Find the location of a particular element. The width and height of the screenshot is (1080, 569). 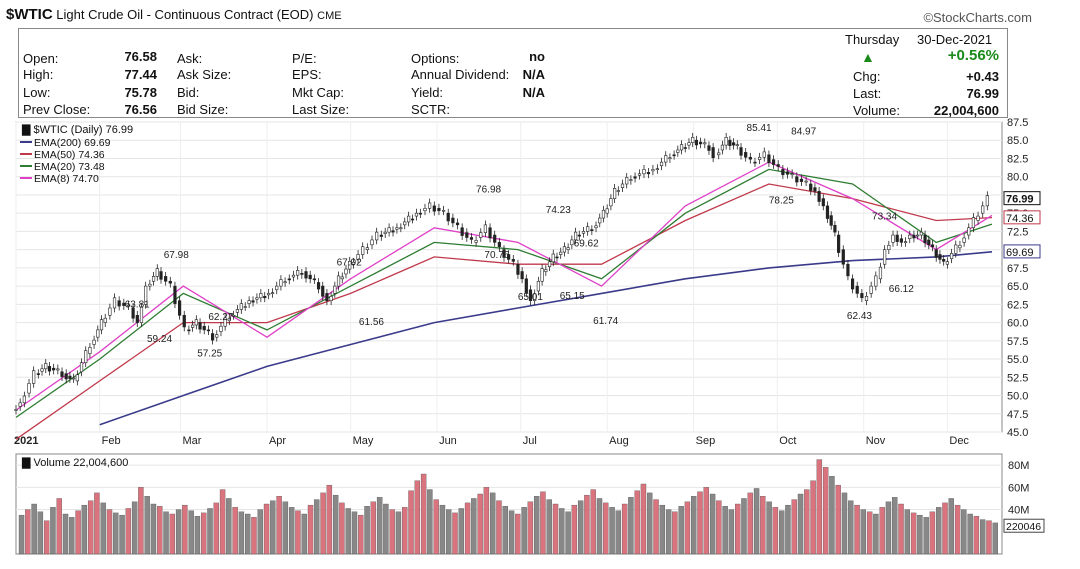

chg-value: +0.43 is located at coordinates (982, 76).